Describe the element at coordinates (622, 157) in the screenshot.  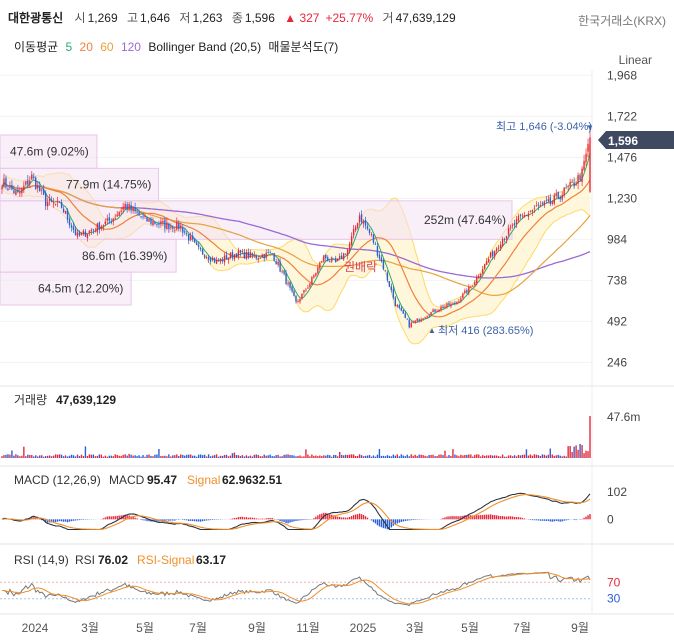
I see `price-tick-label: 1,476` at that location.